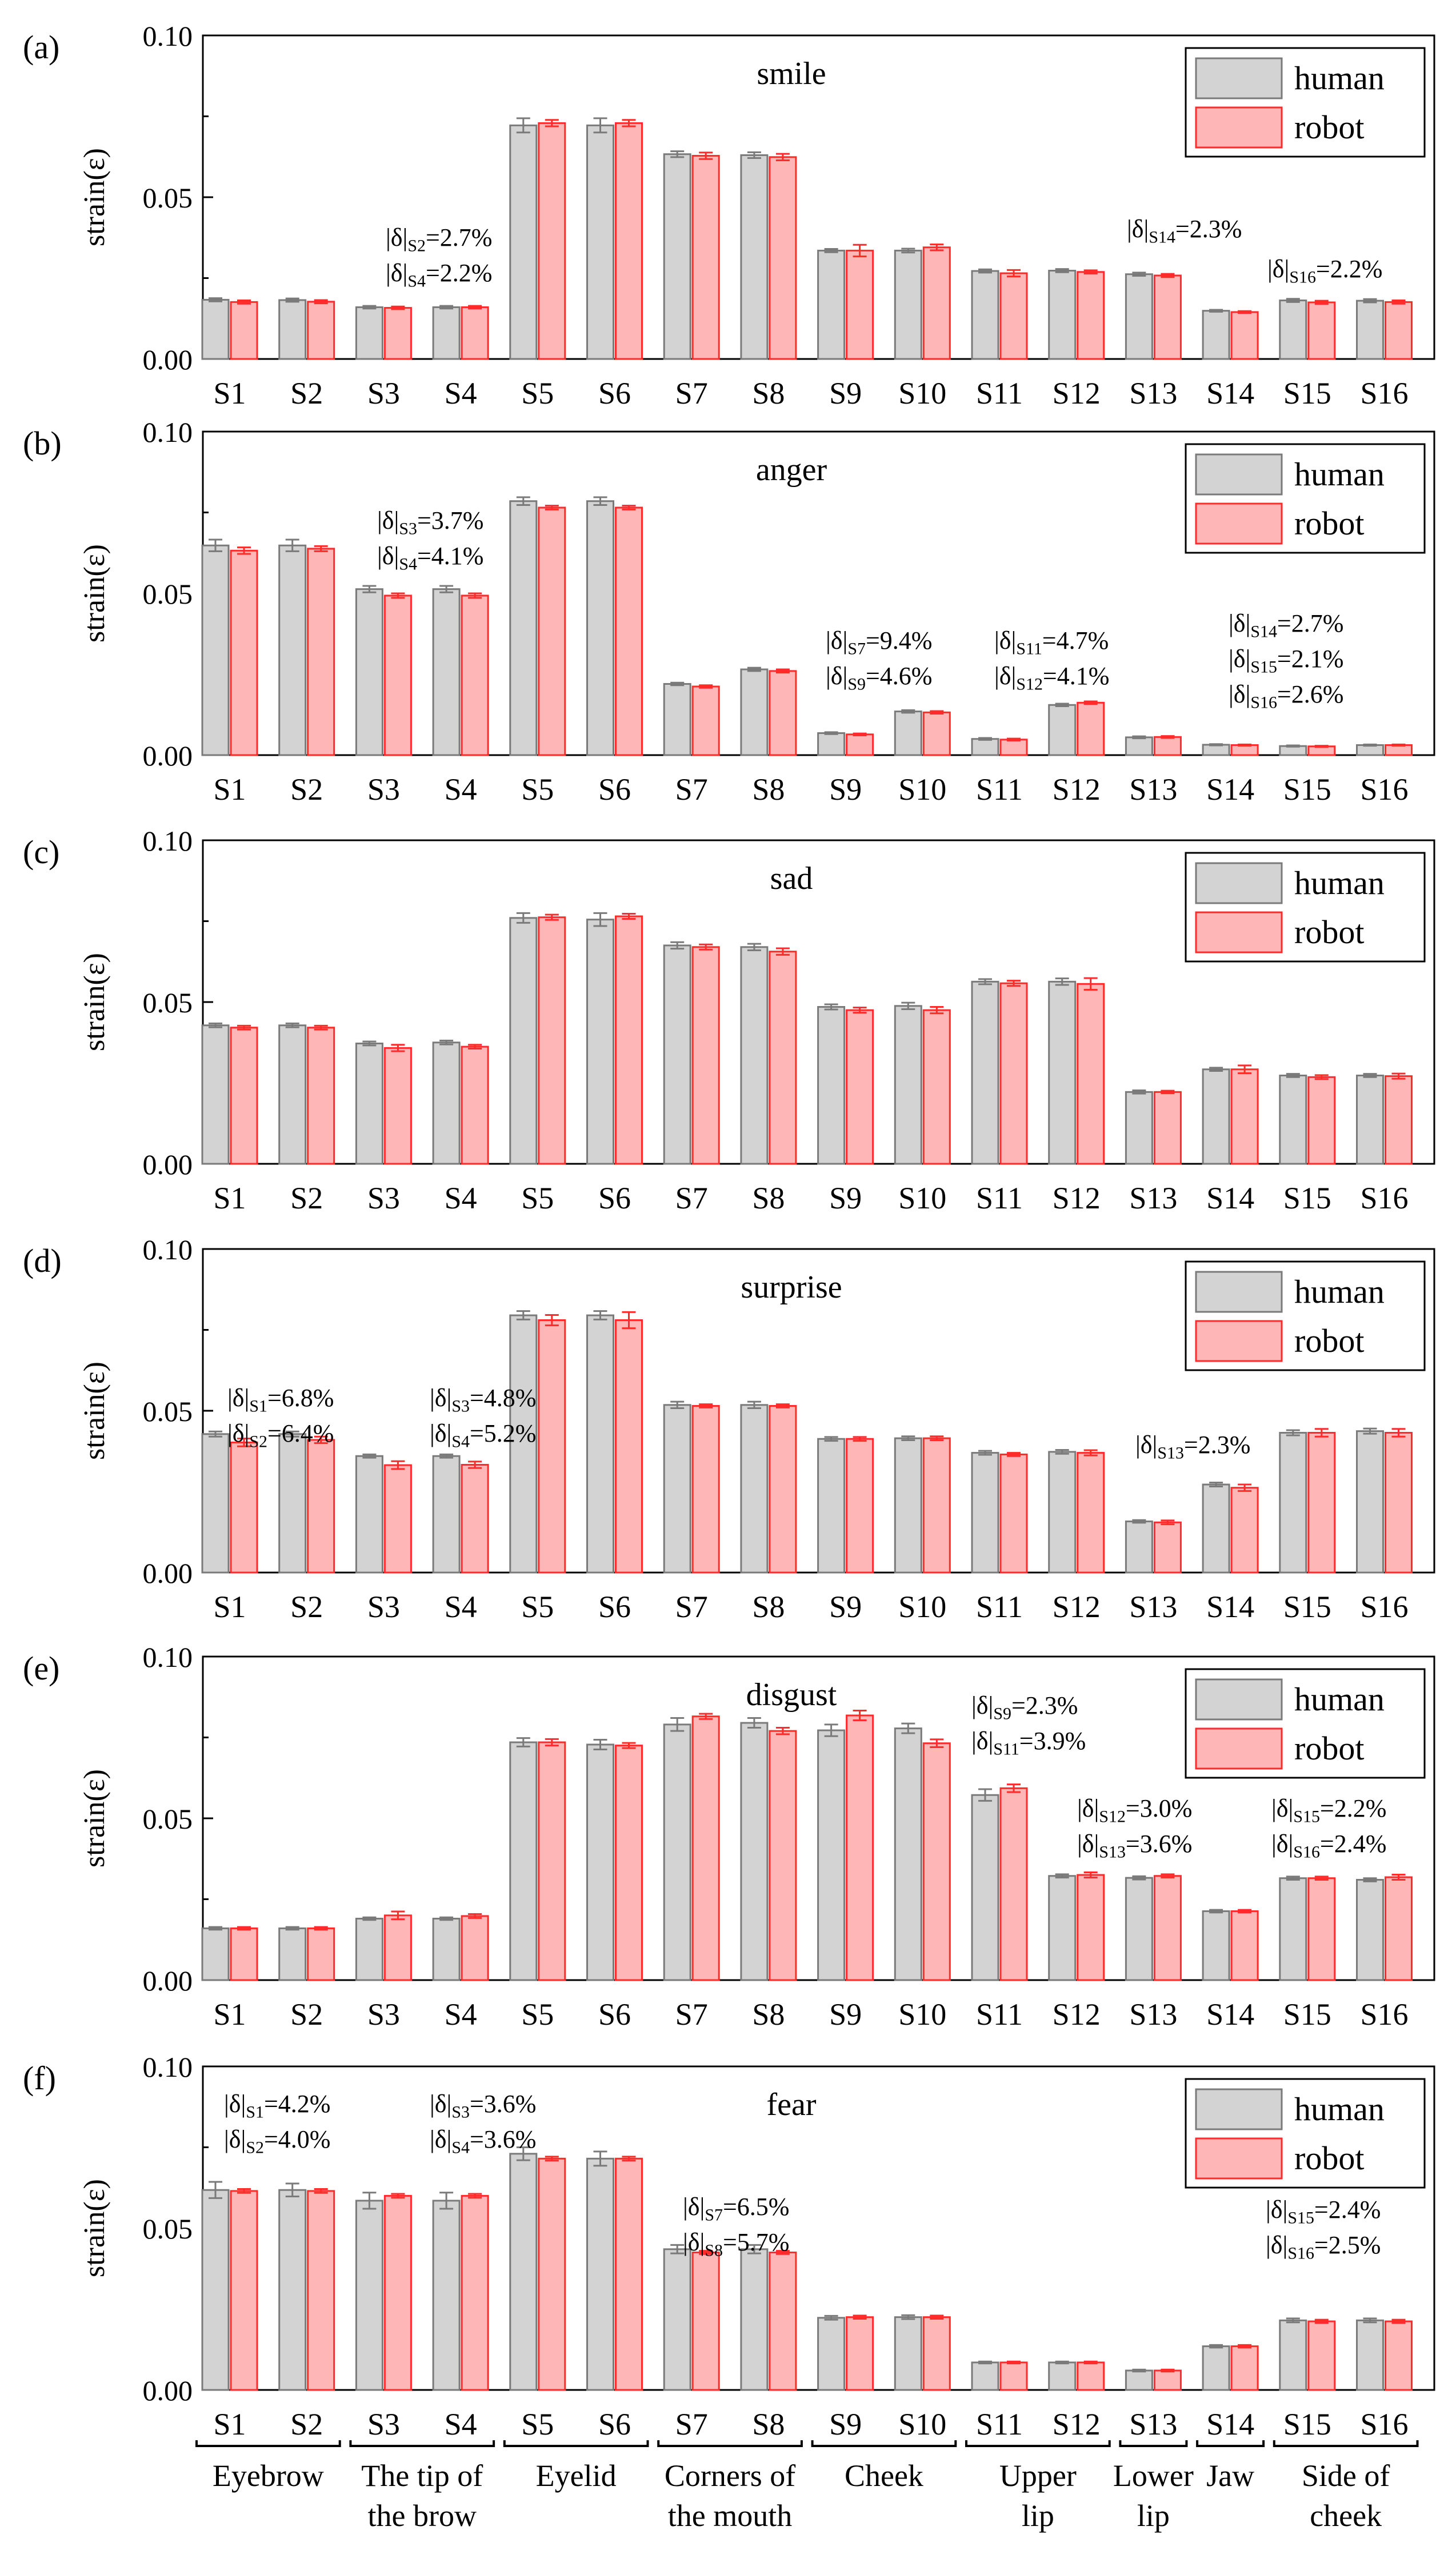  I want to click on bar-human-S6, so click(600, 1862).